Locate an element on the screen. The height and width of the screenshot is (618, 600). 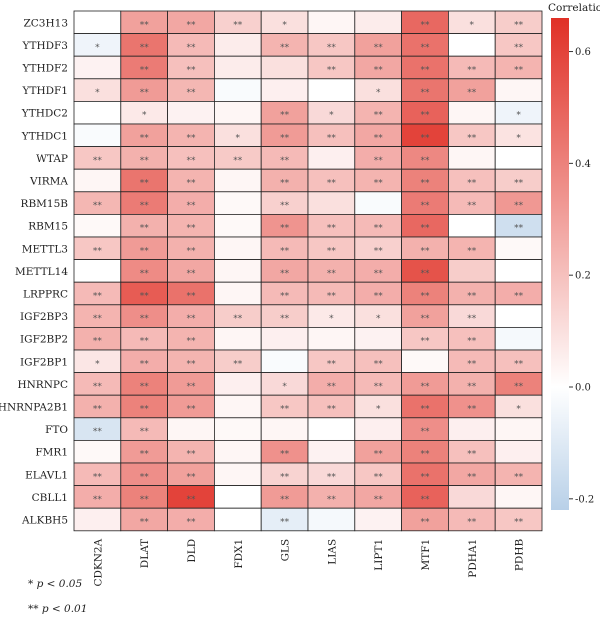
row-label-hnrnpa2b1: HNRNPA2B1 is located at coordinates (34, 408).